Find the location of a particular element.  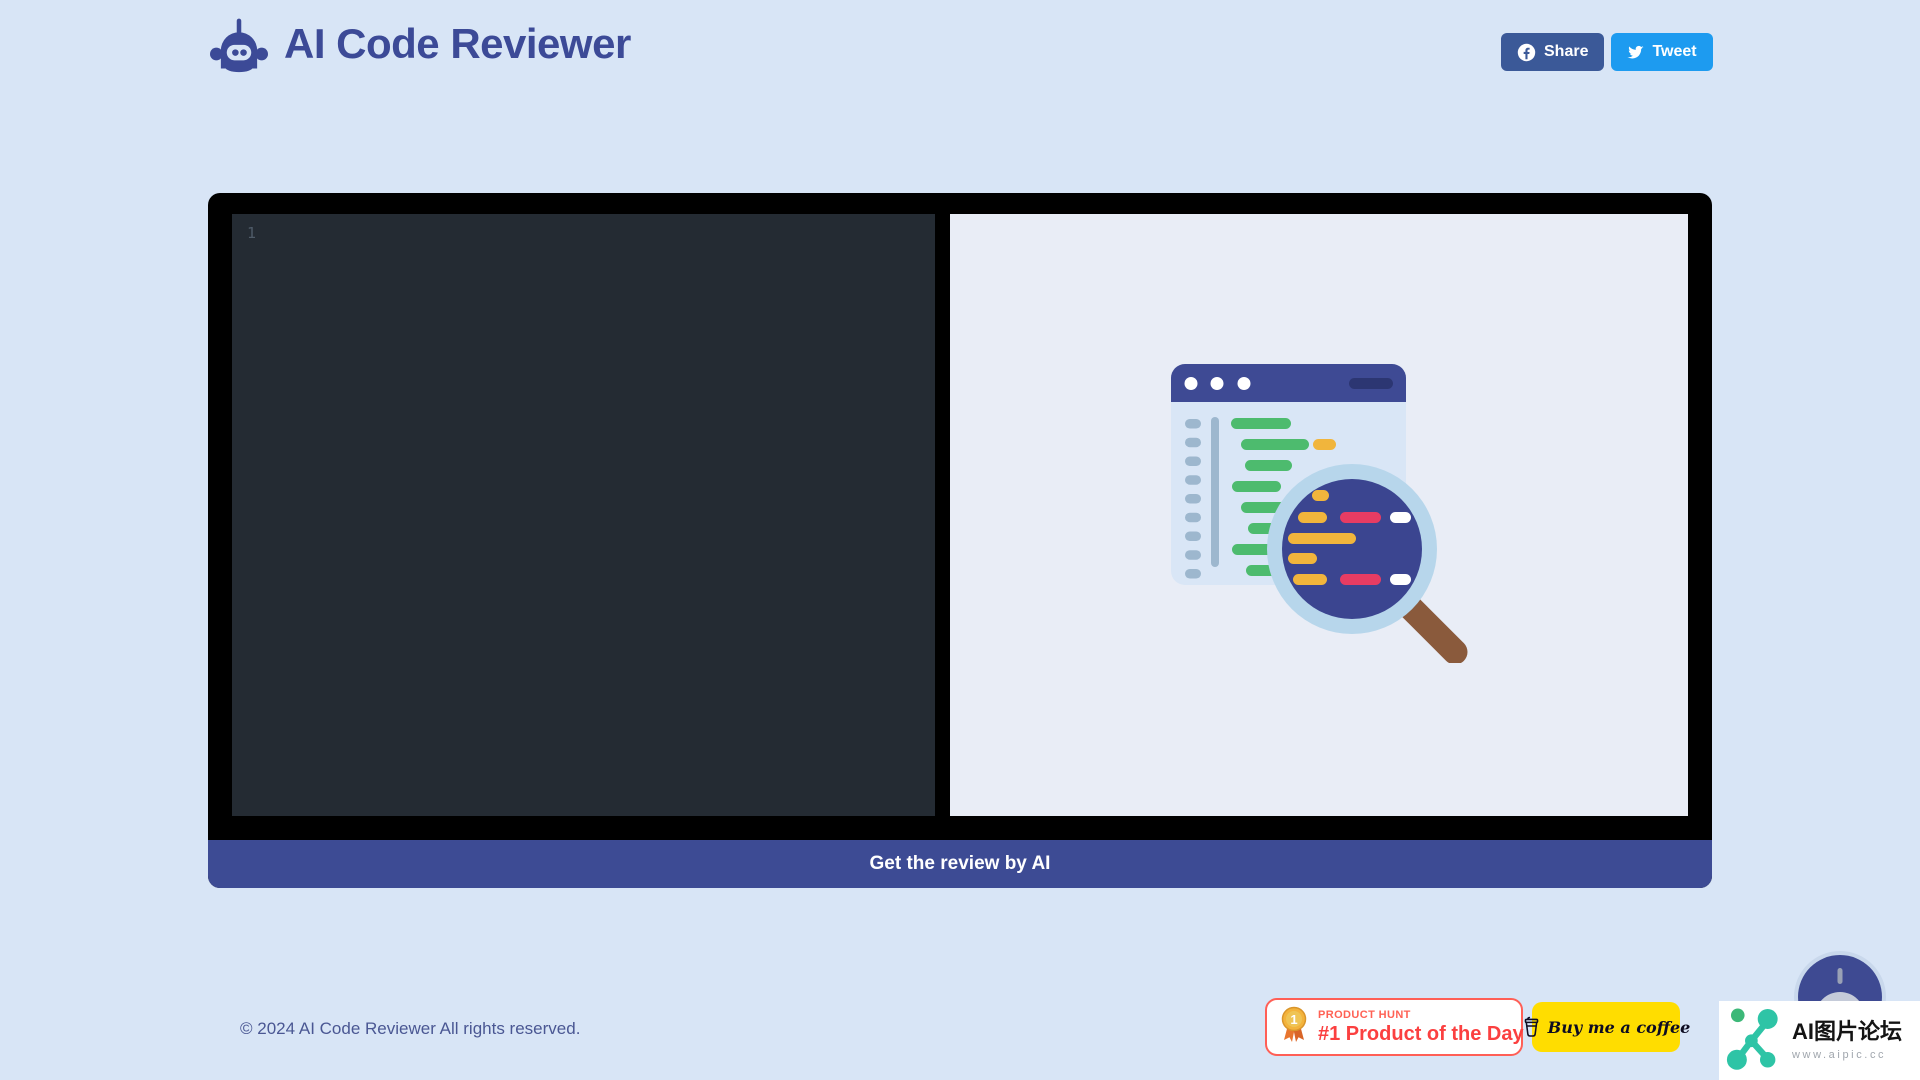

watermark-texts: AI图片论坛 www.aipic.cc is located at coordinates (1847, 1040).